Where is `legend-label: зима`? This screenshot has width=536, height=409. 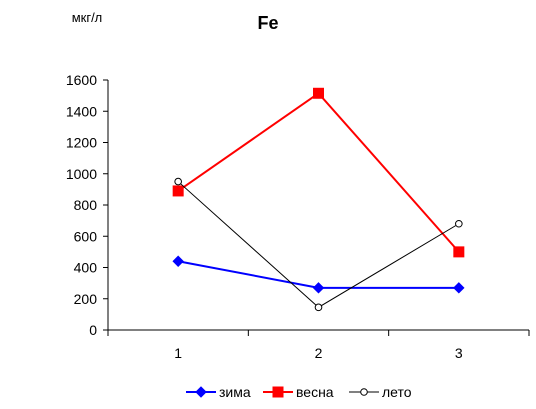
legend-label: зима is located at coordinates (235, 392).